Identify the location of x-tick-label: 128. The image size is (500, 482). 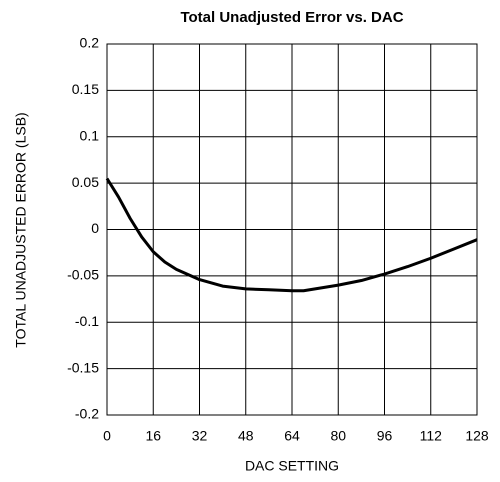
(477, 436).